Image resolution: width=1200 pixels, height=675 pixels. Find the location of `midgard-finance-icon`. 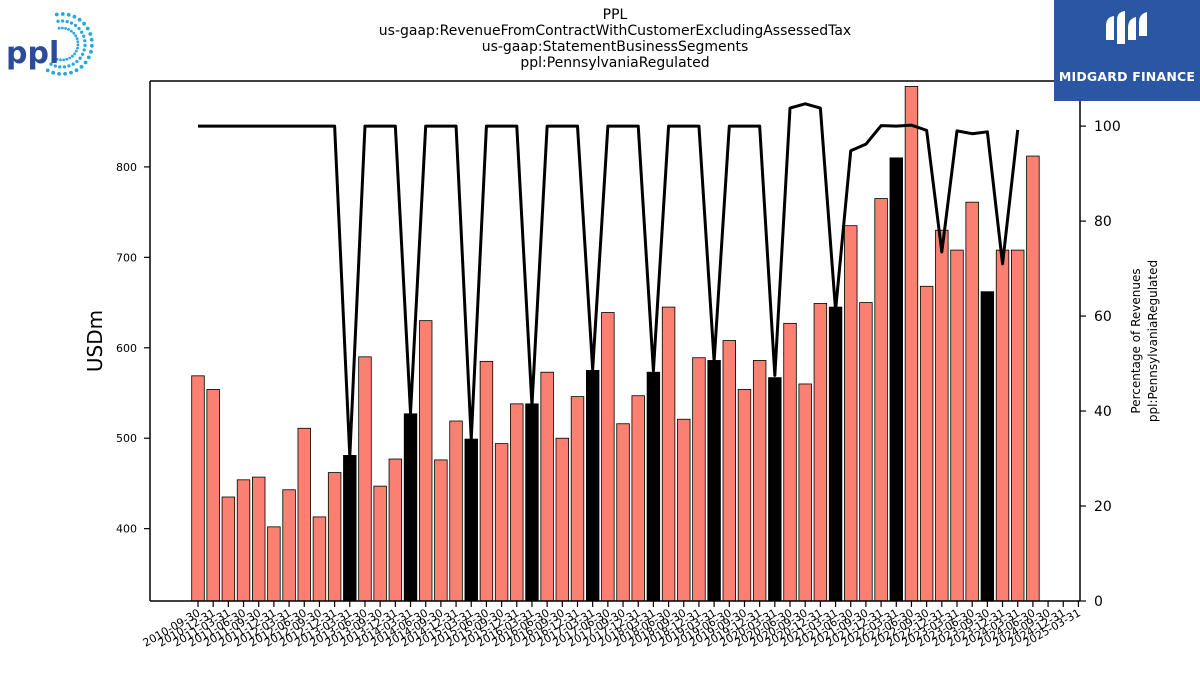

midgard-finance-icon is located at coordinates (1126, 27).